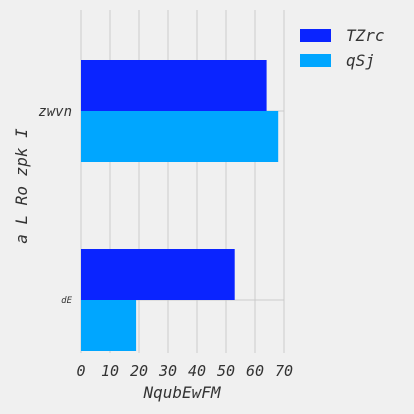  Describe the element at coordinates (66, 301) in the screenshot. I see `category-label: dE` at that location.